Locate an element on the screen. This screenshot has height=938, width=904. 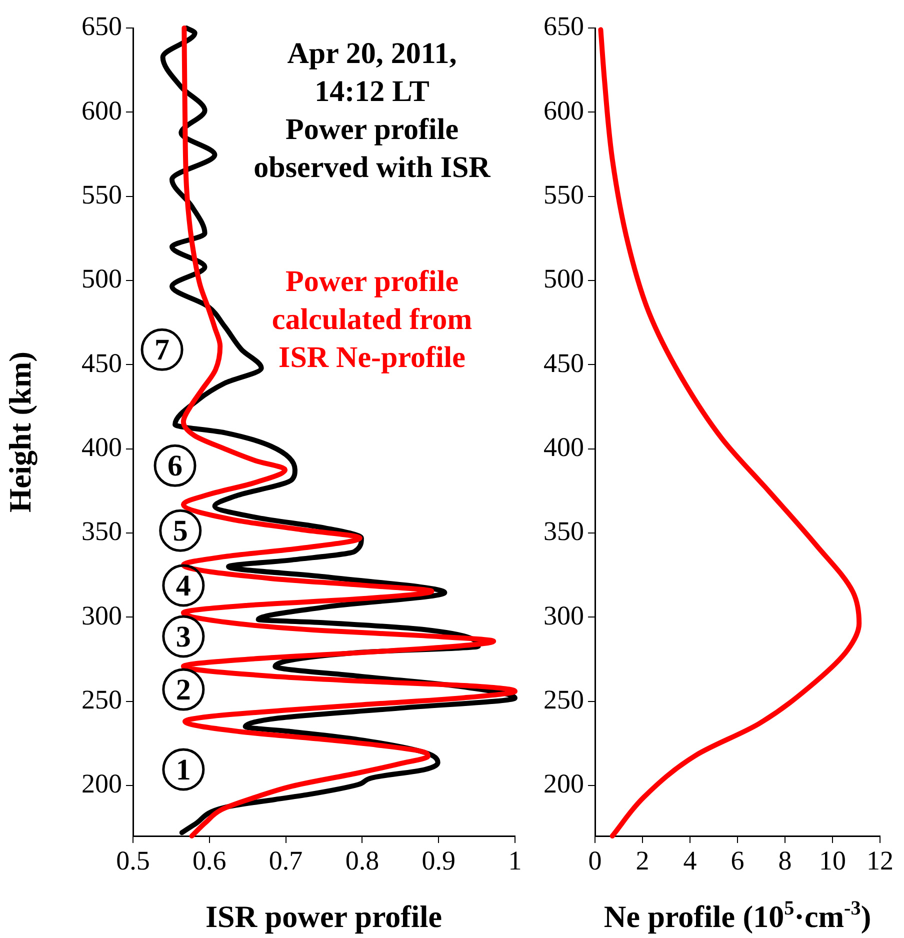
x-tick-label: 0.6 is located at coordinates (209, 860).